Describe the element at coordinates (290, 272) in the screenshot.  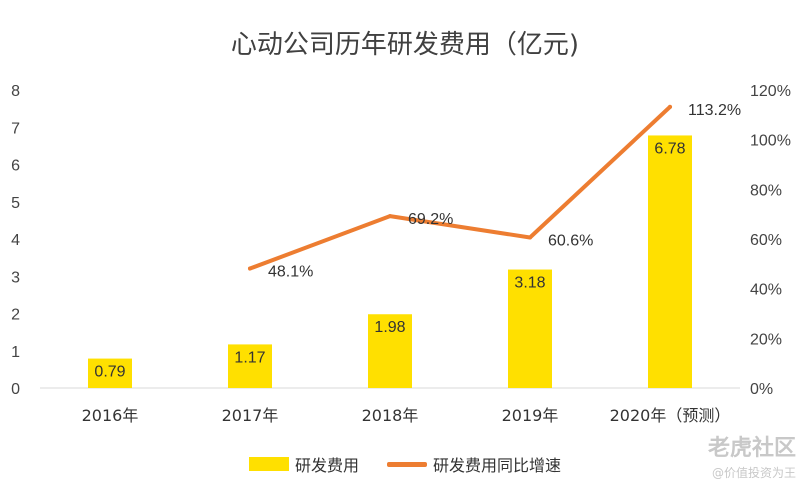
I see `growth-data-label: 48.1%` at that location.